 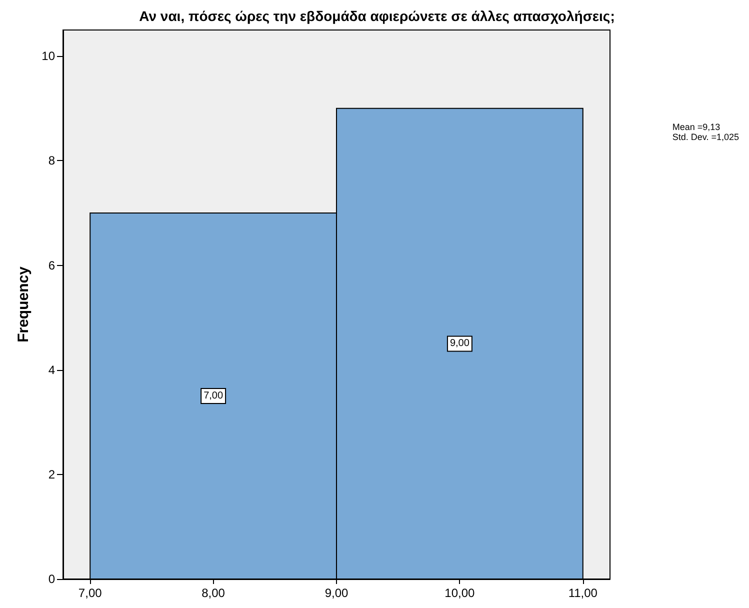 What do you see at coordinates (52, 579) in the screenshot?
I see `y-tick-label: 0` at bounding box center [52, 579].